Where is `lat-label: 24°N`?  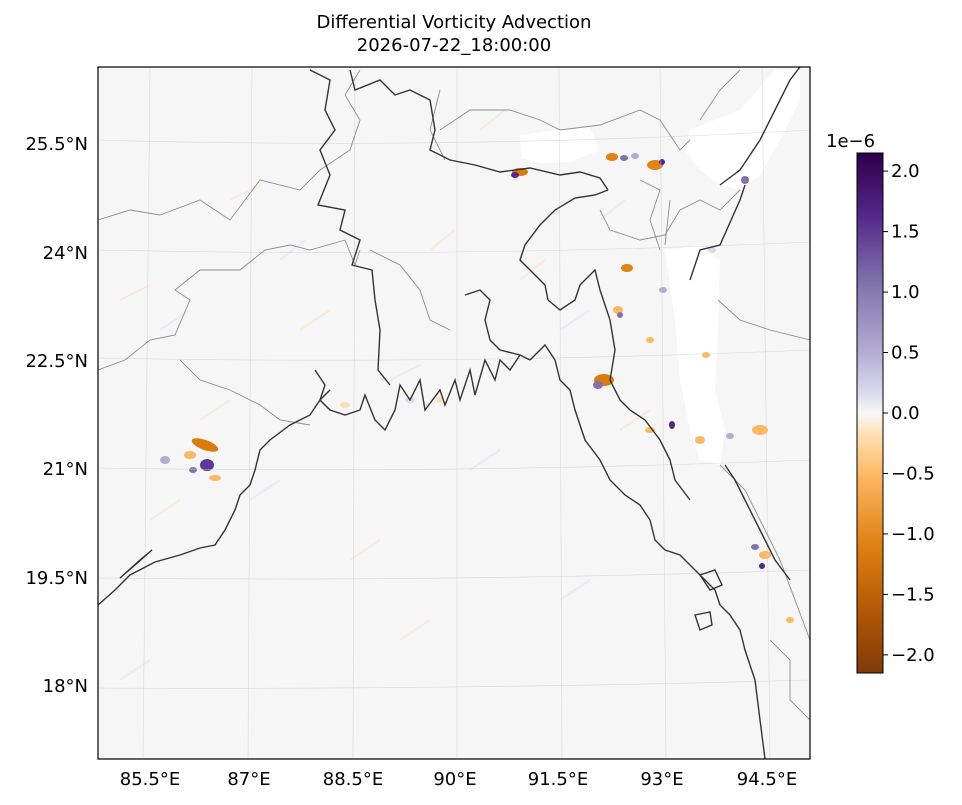 lat-label: 24°N is located at coordinates (65, 253).